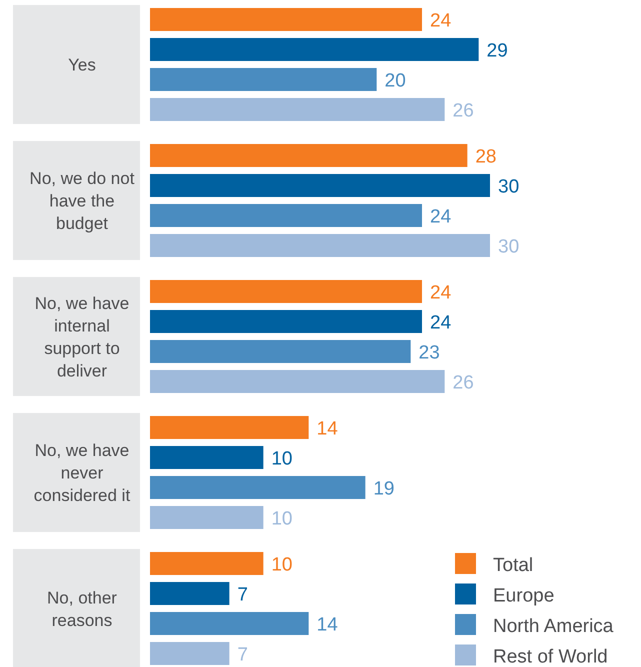  What do you see at coordinates (82, 473) in the screenshot?
I see `y-tick-label: No, we have never considered it` at bounding box center [82, 473].